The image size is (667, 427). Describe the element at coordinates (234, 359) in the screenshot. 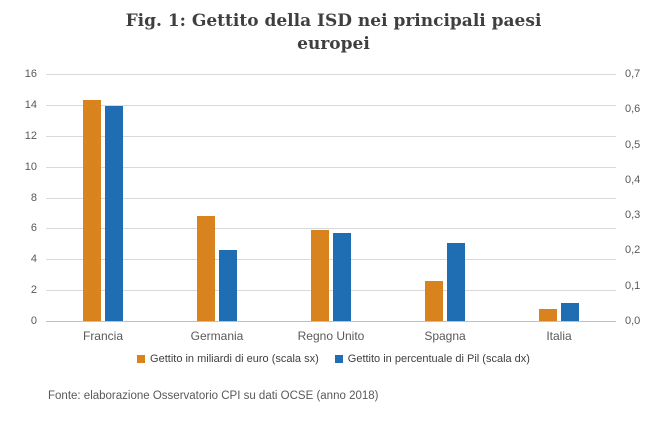

I see `legend-label: Gettito in miliardi di euro (scala sx)` at that location.